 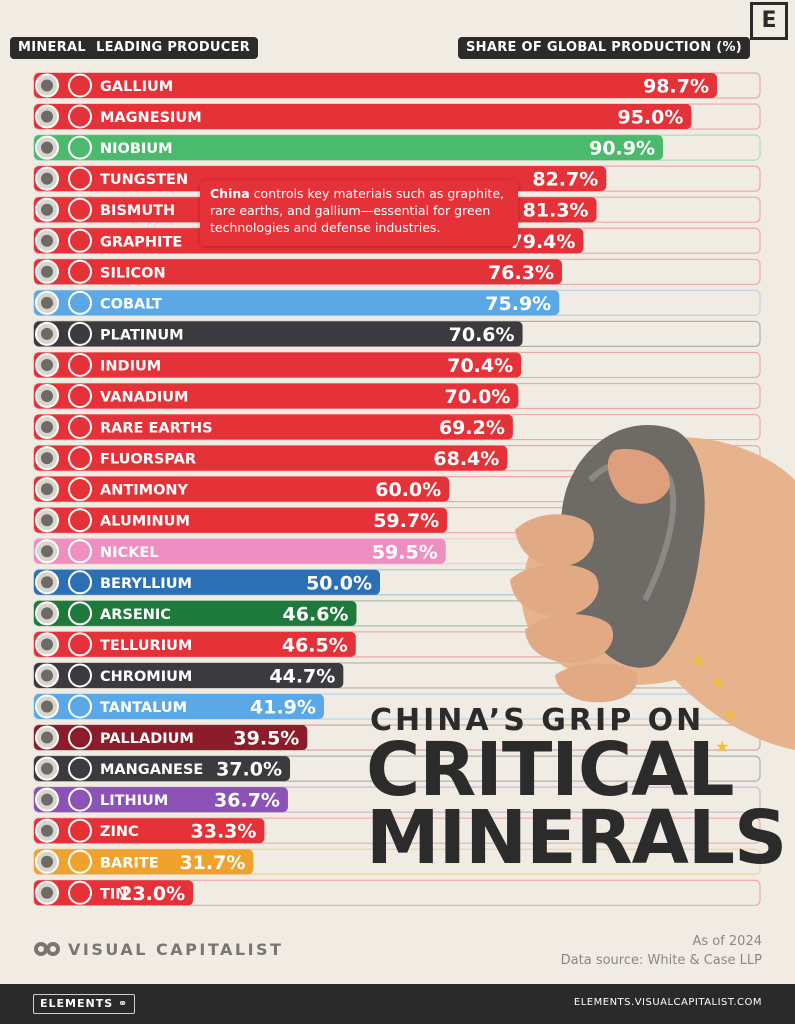 I want to click on elements-link-icon: ⚭, so click(x=123, y=1003).